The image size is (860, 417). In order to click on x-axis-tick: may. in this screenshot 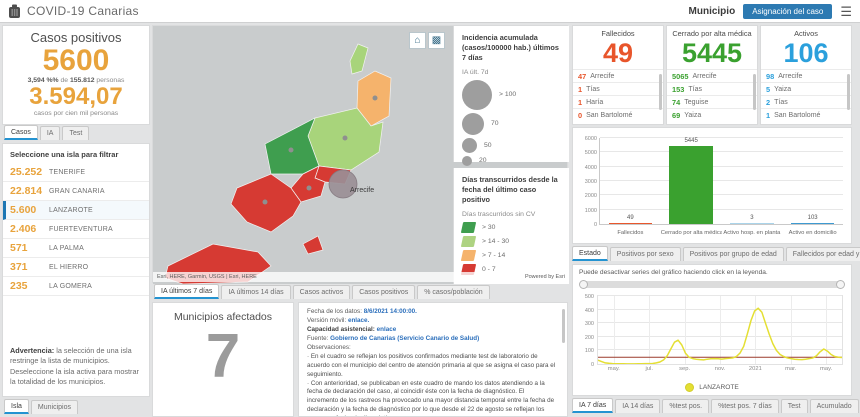, I will do `click(826, 369)`.